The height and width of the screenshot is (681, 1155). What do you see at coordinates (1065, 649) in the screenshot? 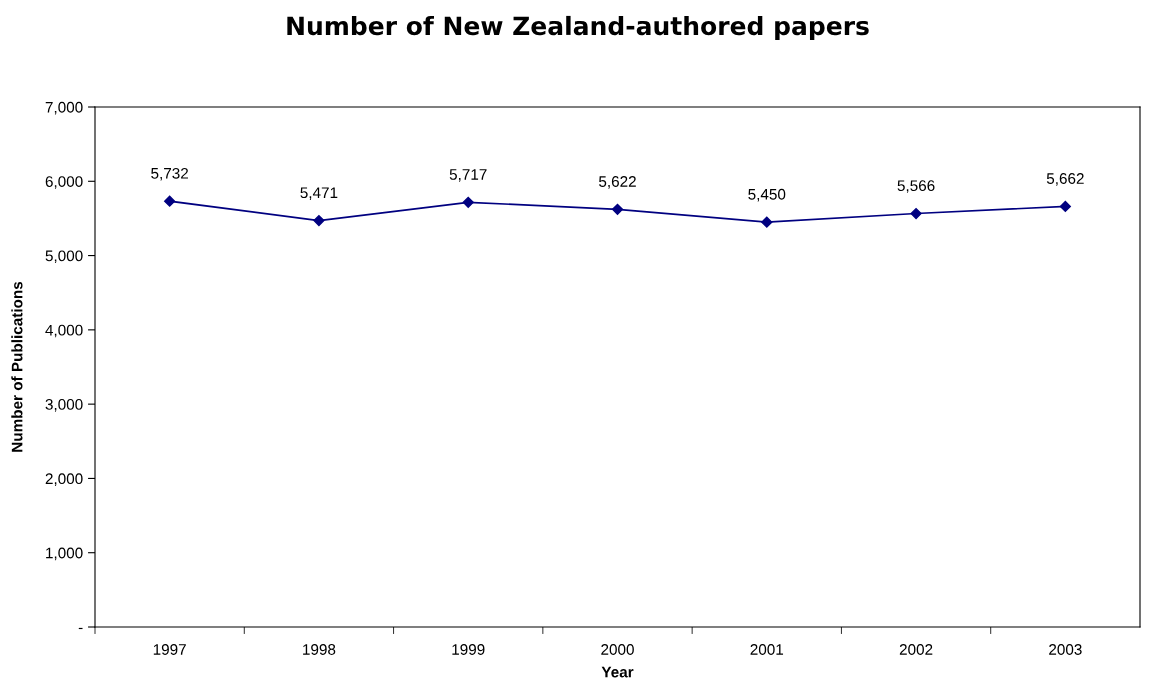
I see `x-tick-label: 2003` at bounding box center [1065, 649].